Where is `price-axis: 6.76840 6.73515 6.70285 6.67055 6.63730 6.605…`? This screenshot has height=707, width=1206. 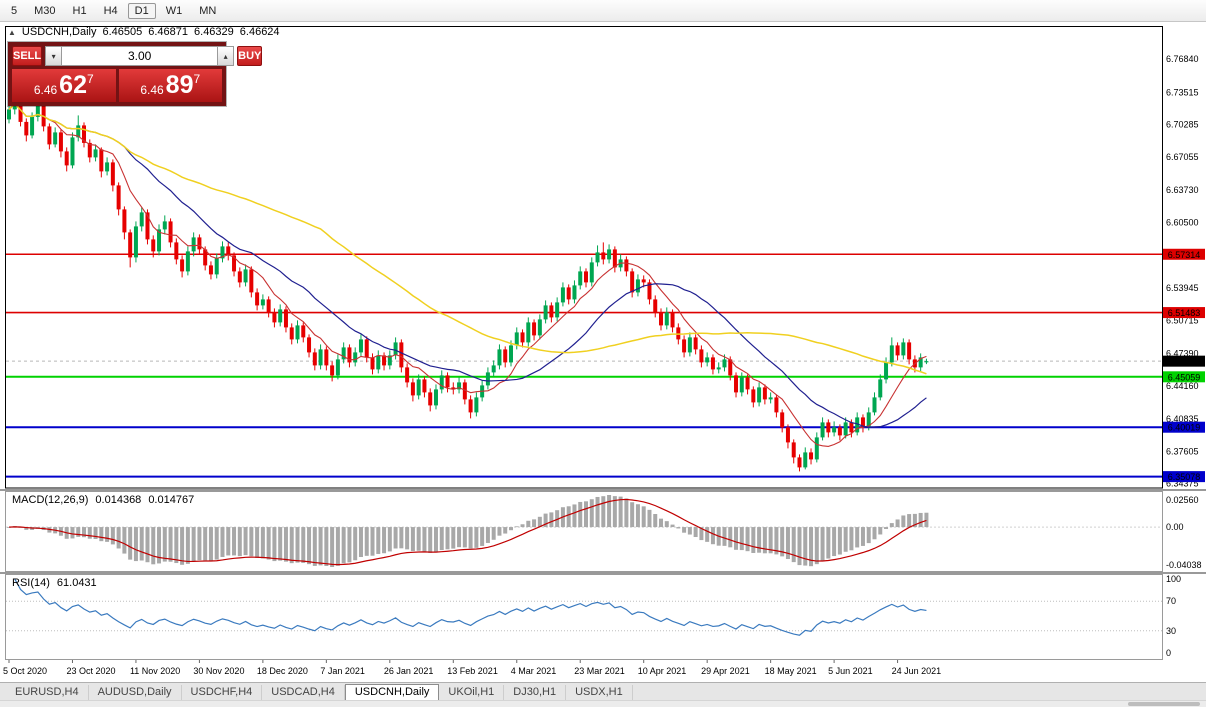 price-axis: 6.76840 6.73515 6.70285 6.67055 6.63730 6.605… is located at coordinates (1184, 271).